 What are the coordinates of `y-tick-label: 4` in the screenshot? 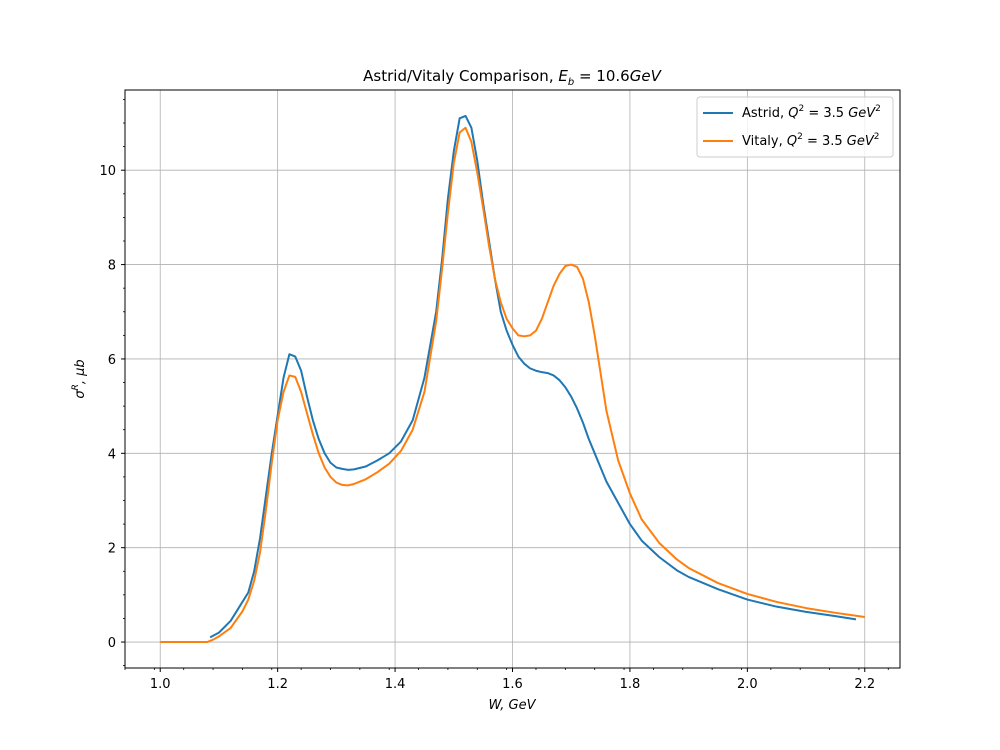 It's located at (112, 454).